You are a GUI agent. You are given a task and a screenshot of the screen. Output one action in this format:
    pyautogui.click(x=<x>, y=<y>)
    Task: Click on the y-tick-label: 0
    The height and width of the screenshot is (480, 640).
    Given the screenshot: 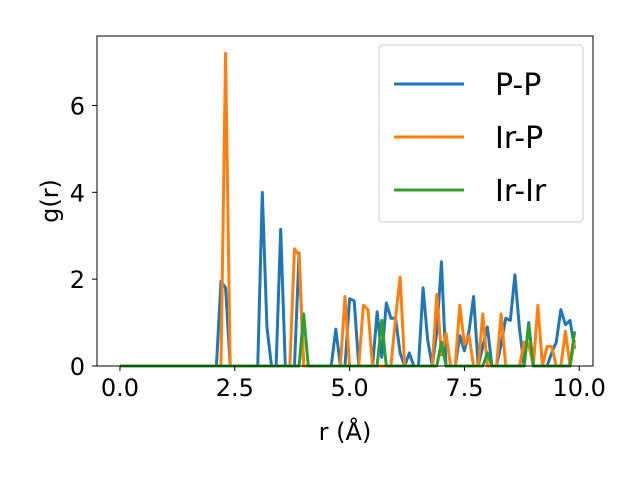 What is the action you would take?
    pyautogui.click(x=77, y=367)
    